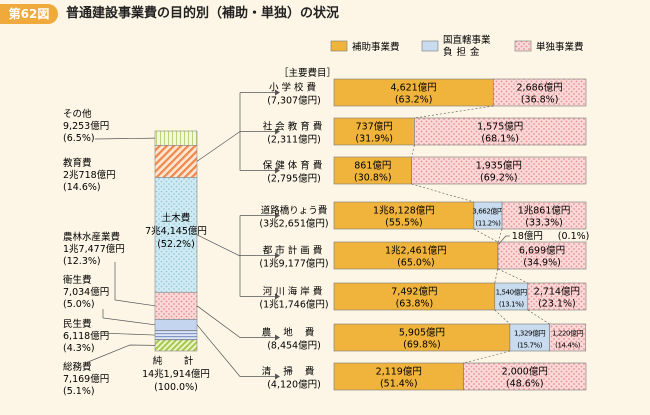  What do you see at coordinates (557, 296) in the screenshot?
I see `bar-河川海岸費-tandoku` at bounding box center [557, 296].